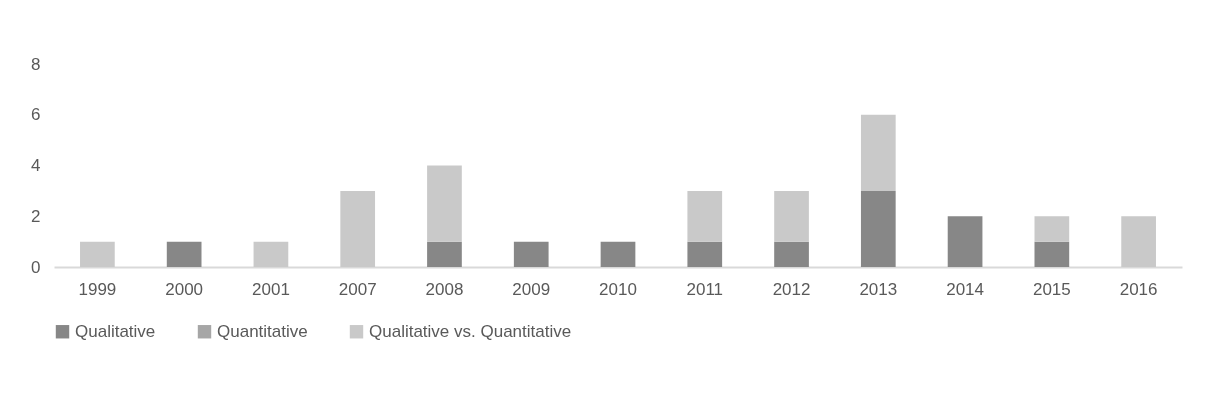 The image size is (1232, 410). What do you see at coordinates (618, 289) in the screenshot?
I see `x-tick-label: 2010` at bounding box center [618, 289].